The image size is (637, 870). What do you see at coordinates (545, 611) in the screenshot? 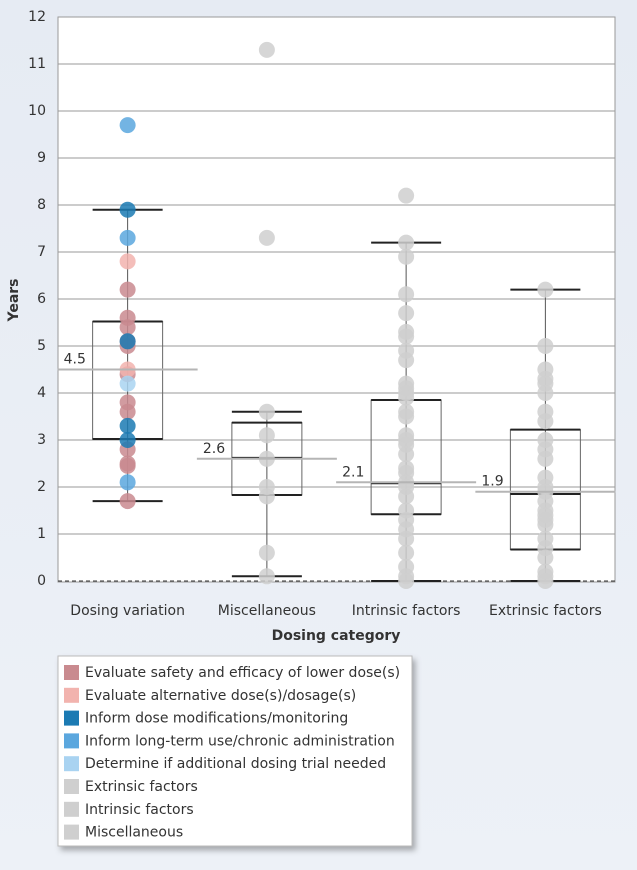
I see `x-tick-label: Extrinsic factors` at bounding box center [545, 611].